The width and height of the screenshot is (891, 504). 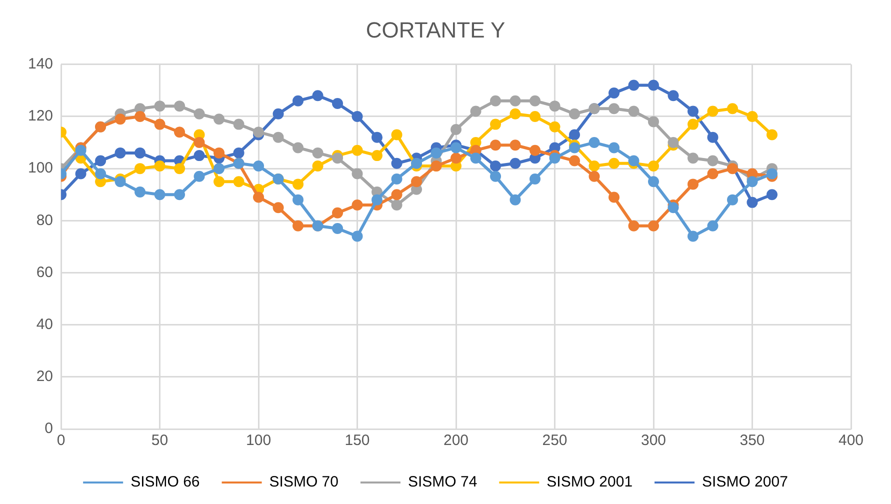 What do you see at coordinates (752, 441) in the screenshot?
I see `x-tick-label: 350` at bounding box center [752, 441].